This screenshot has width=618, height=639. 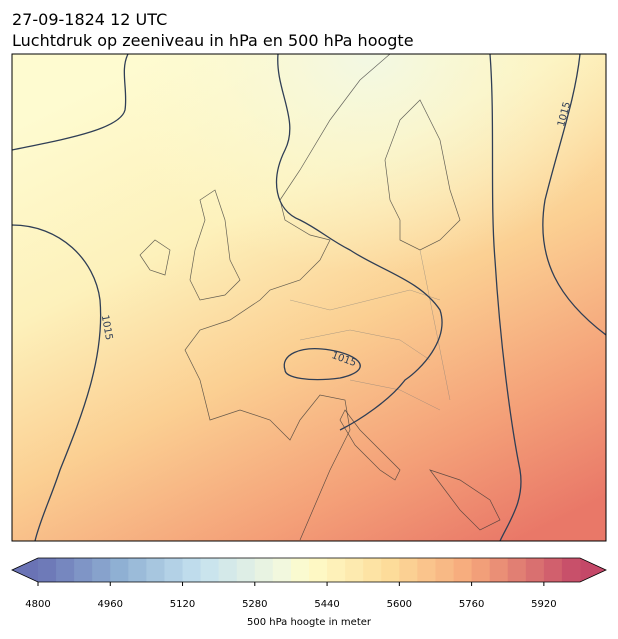 I want to click on colorbar-tick-label: 5440, so click(x=326, y=604).